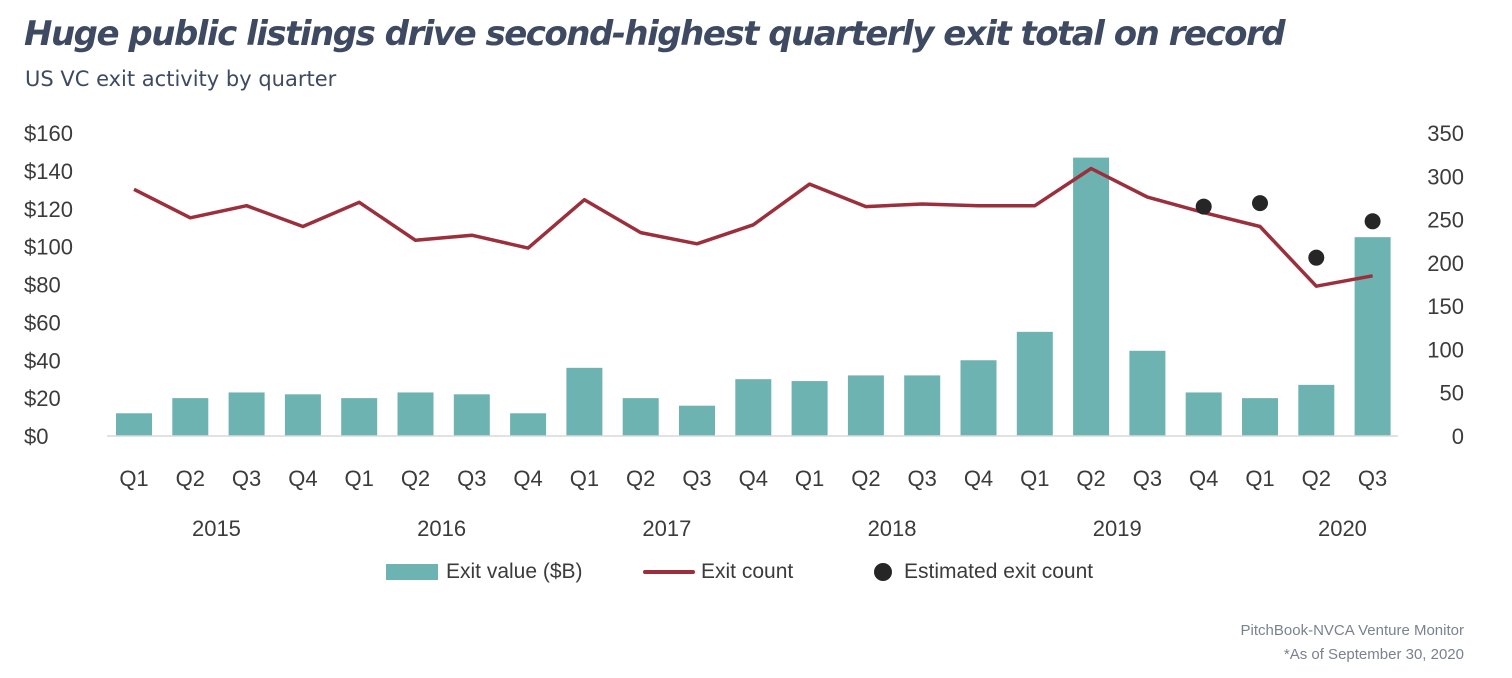 The image size is (1512, 678). I want to click on source-line: PitchBook-NVCA Venture Monitor, so click(1352, 630).